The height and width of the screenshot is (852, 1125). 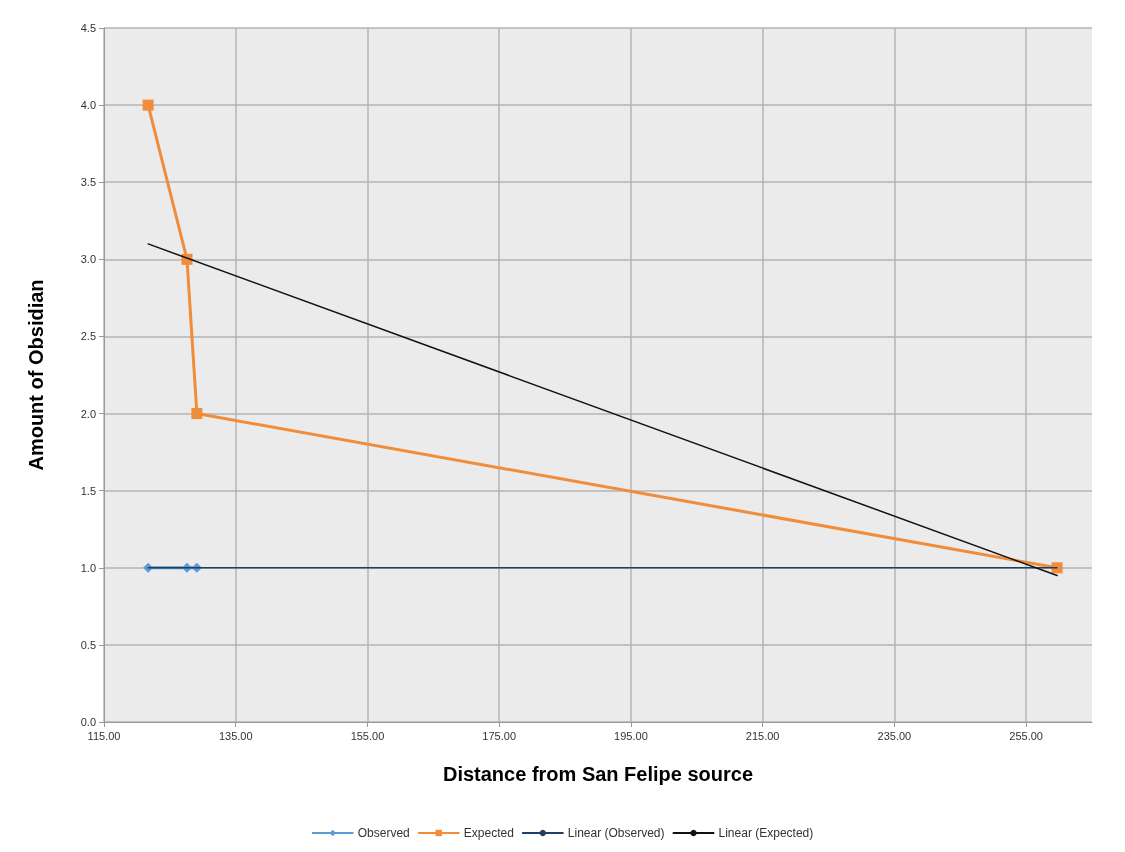 I want to click on legend-label: Expected, so click(x=488, y=833).